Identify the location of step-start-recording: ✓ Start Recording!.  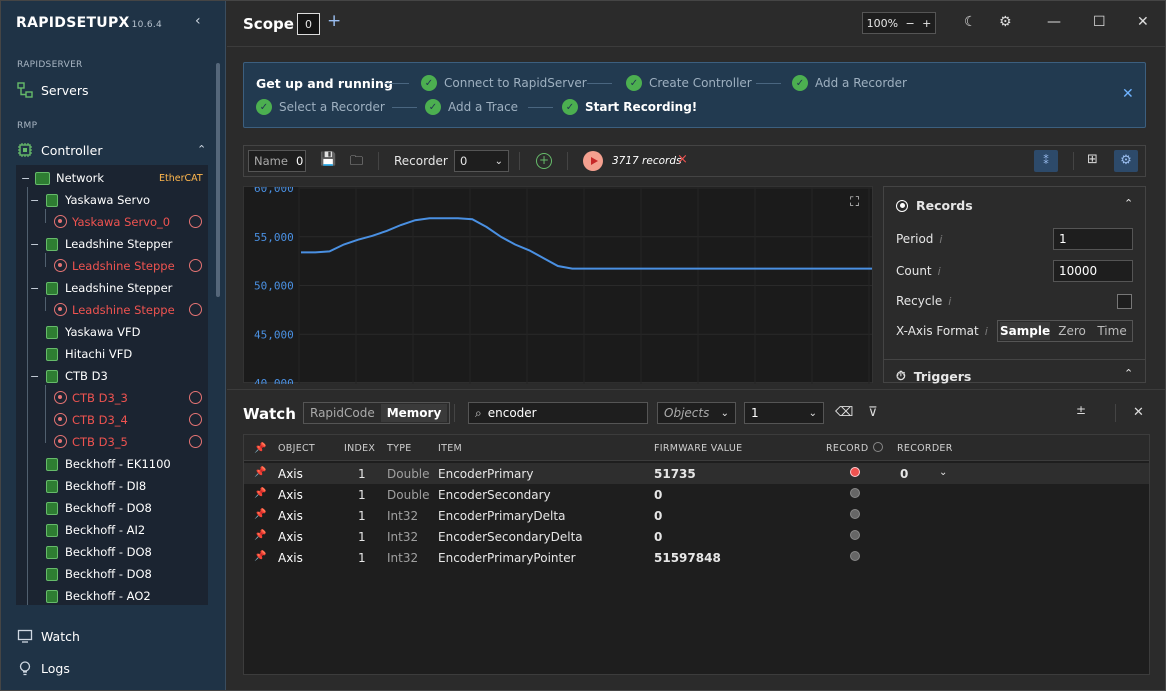
(629, 107).